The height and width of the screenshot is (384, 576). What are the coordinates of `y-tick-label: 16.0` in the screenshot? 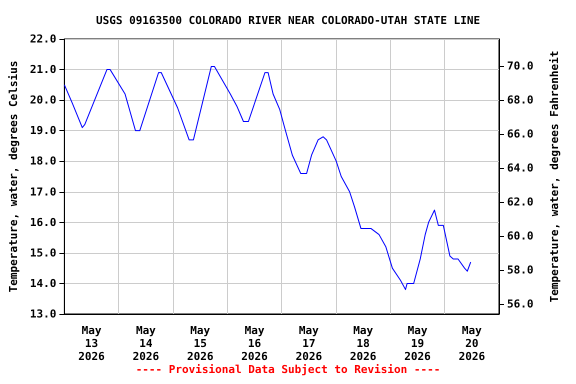 It's located at (43, 222).